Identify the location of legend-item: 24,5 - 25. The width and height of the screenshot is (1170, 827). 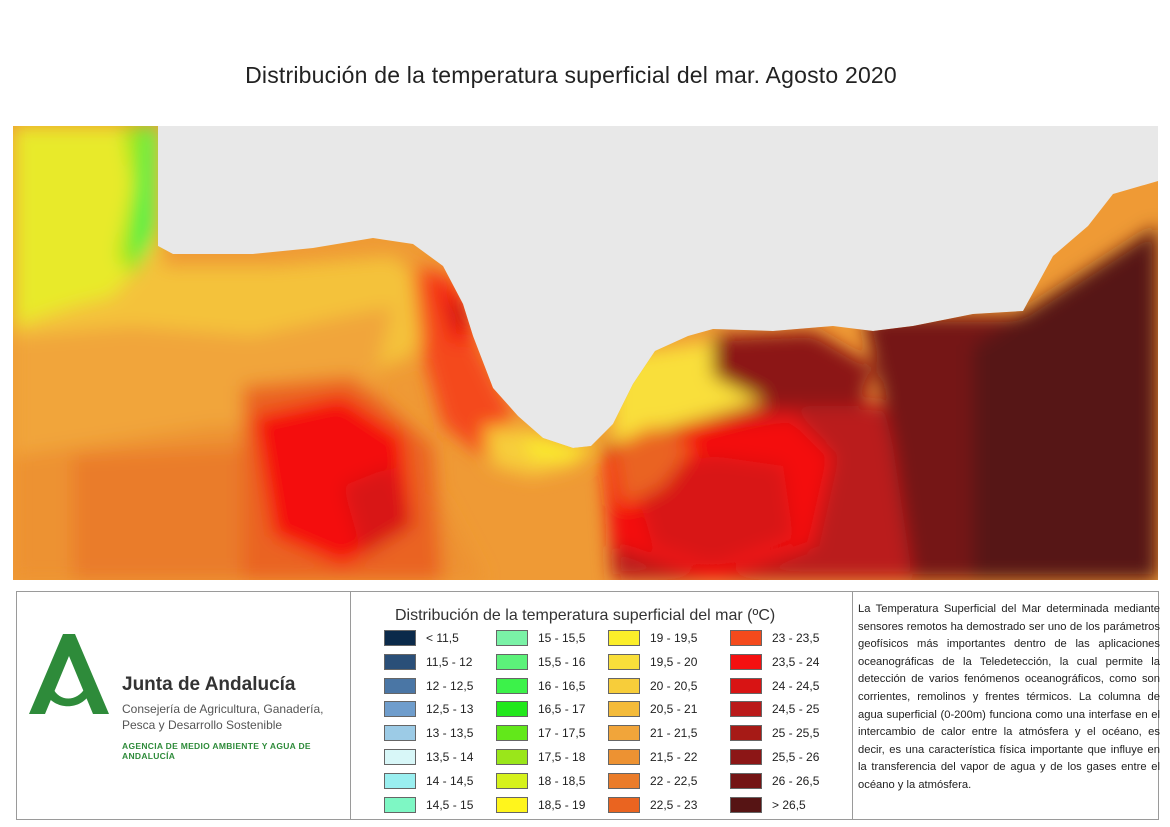
(774, 709).